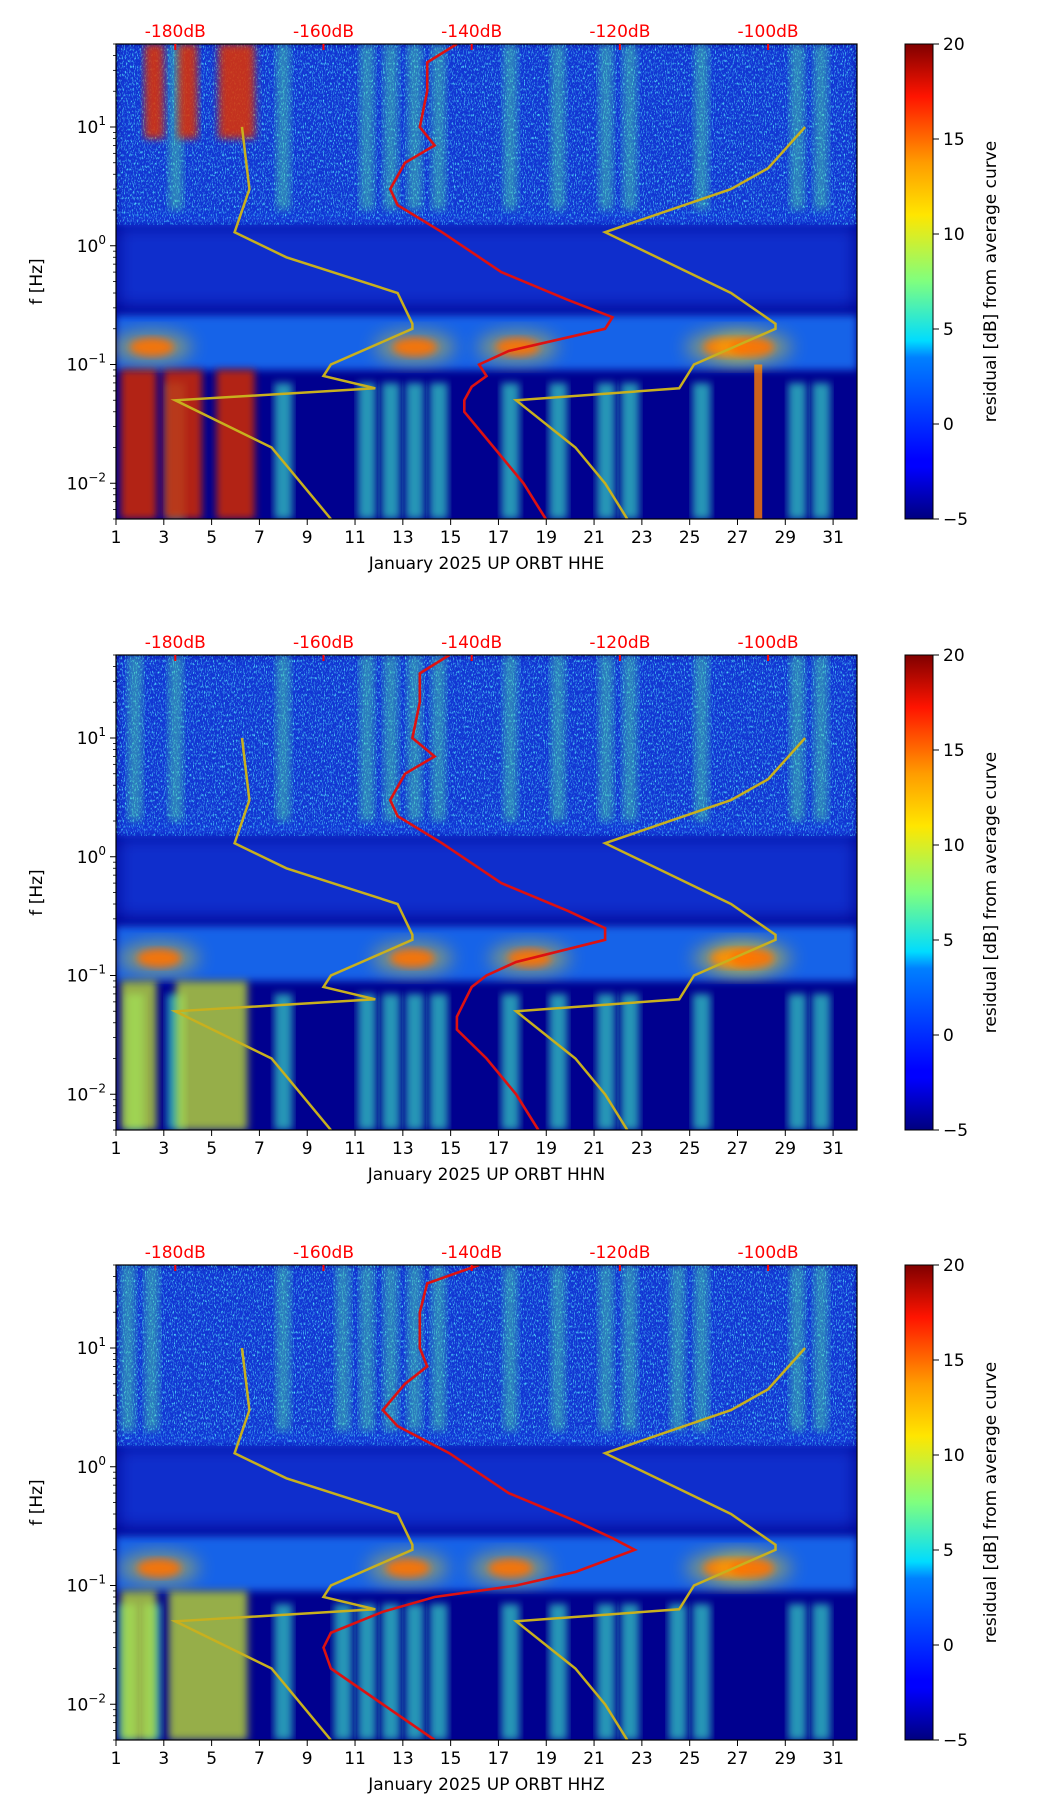  I want to click on y-tick-label-exponent: 1, so click(102, 1342).